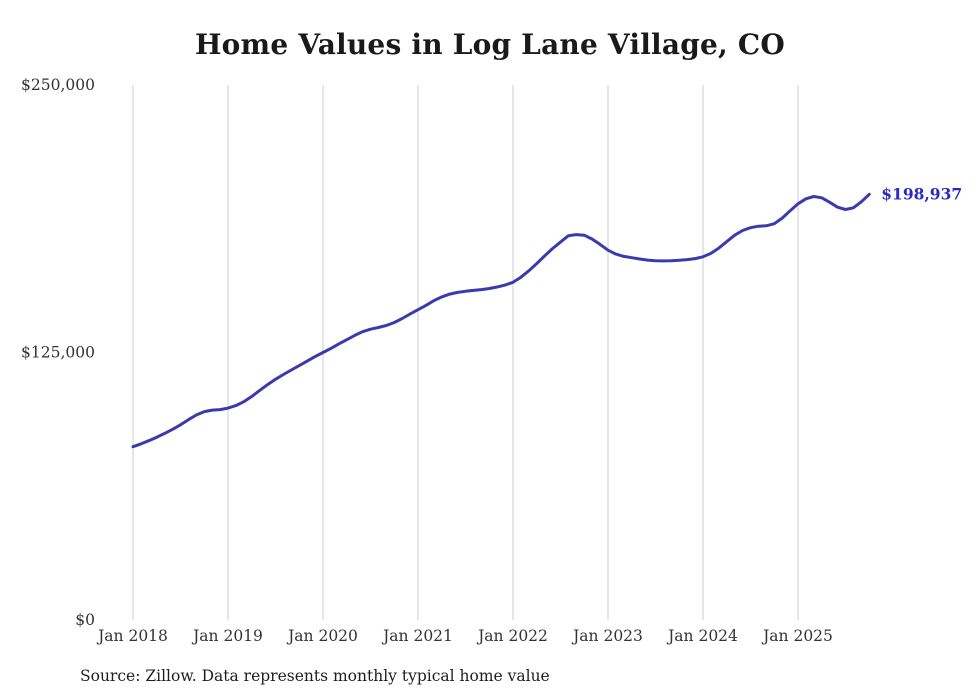  I want to click on y-tick-label: $125,000, so click(58, 353).